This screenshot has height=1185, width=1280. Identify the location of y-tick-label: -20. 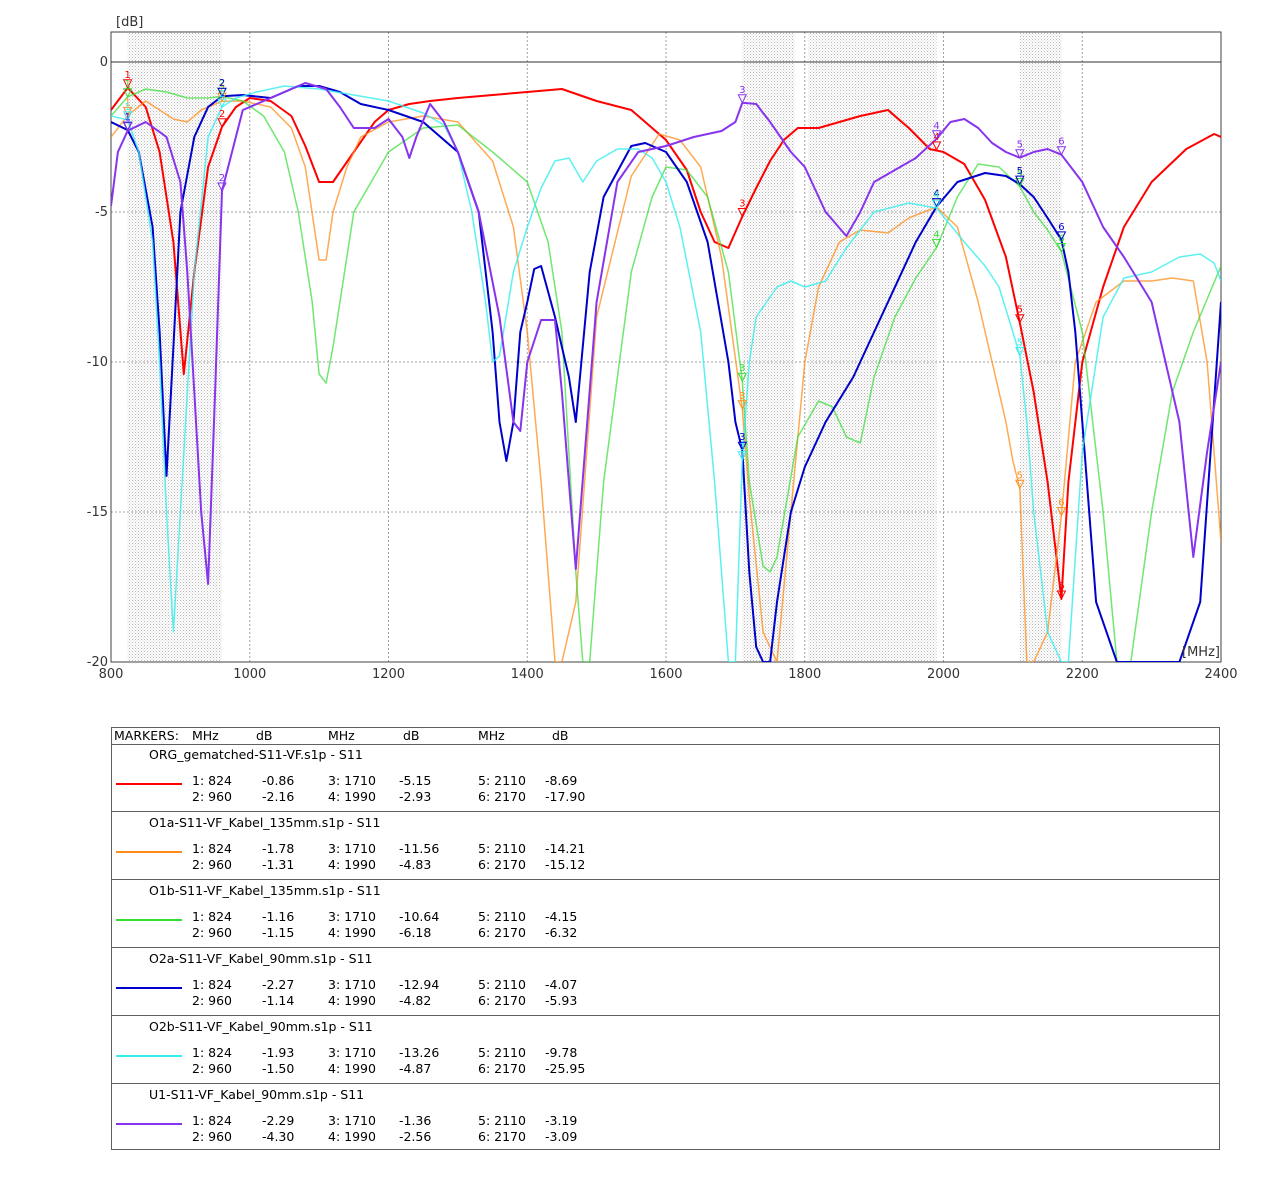
(97, 662).